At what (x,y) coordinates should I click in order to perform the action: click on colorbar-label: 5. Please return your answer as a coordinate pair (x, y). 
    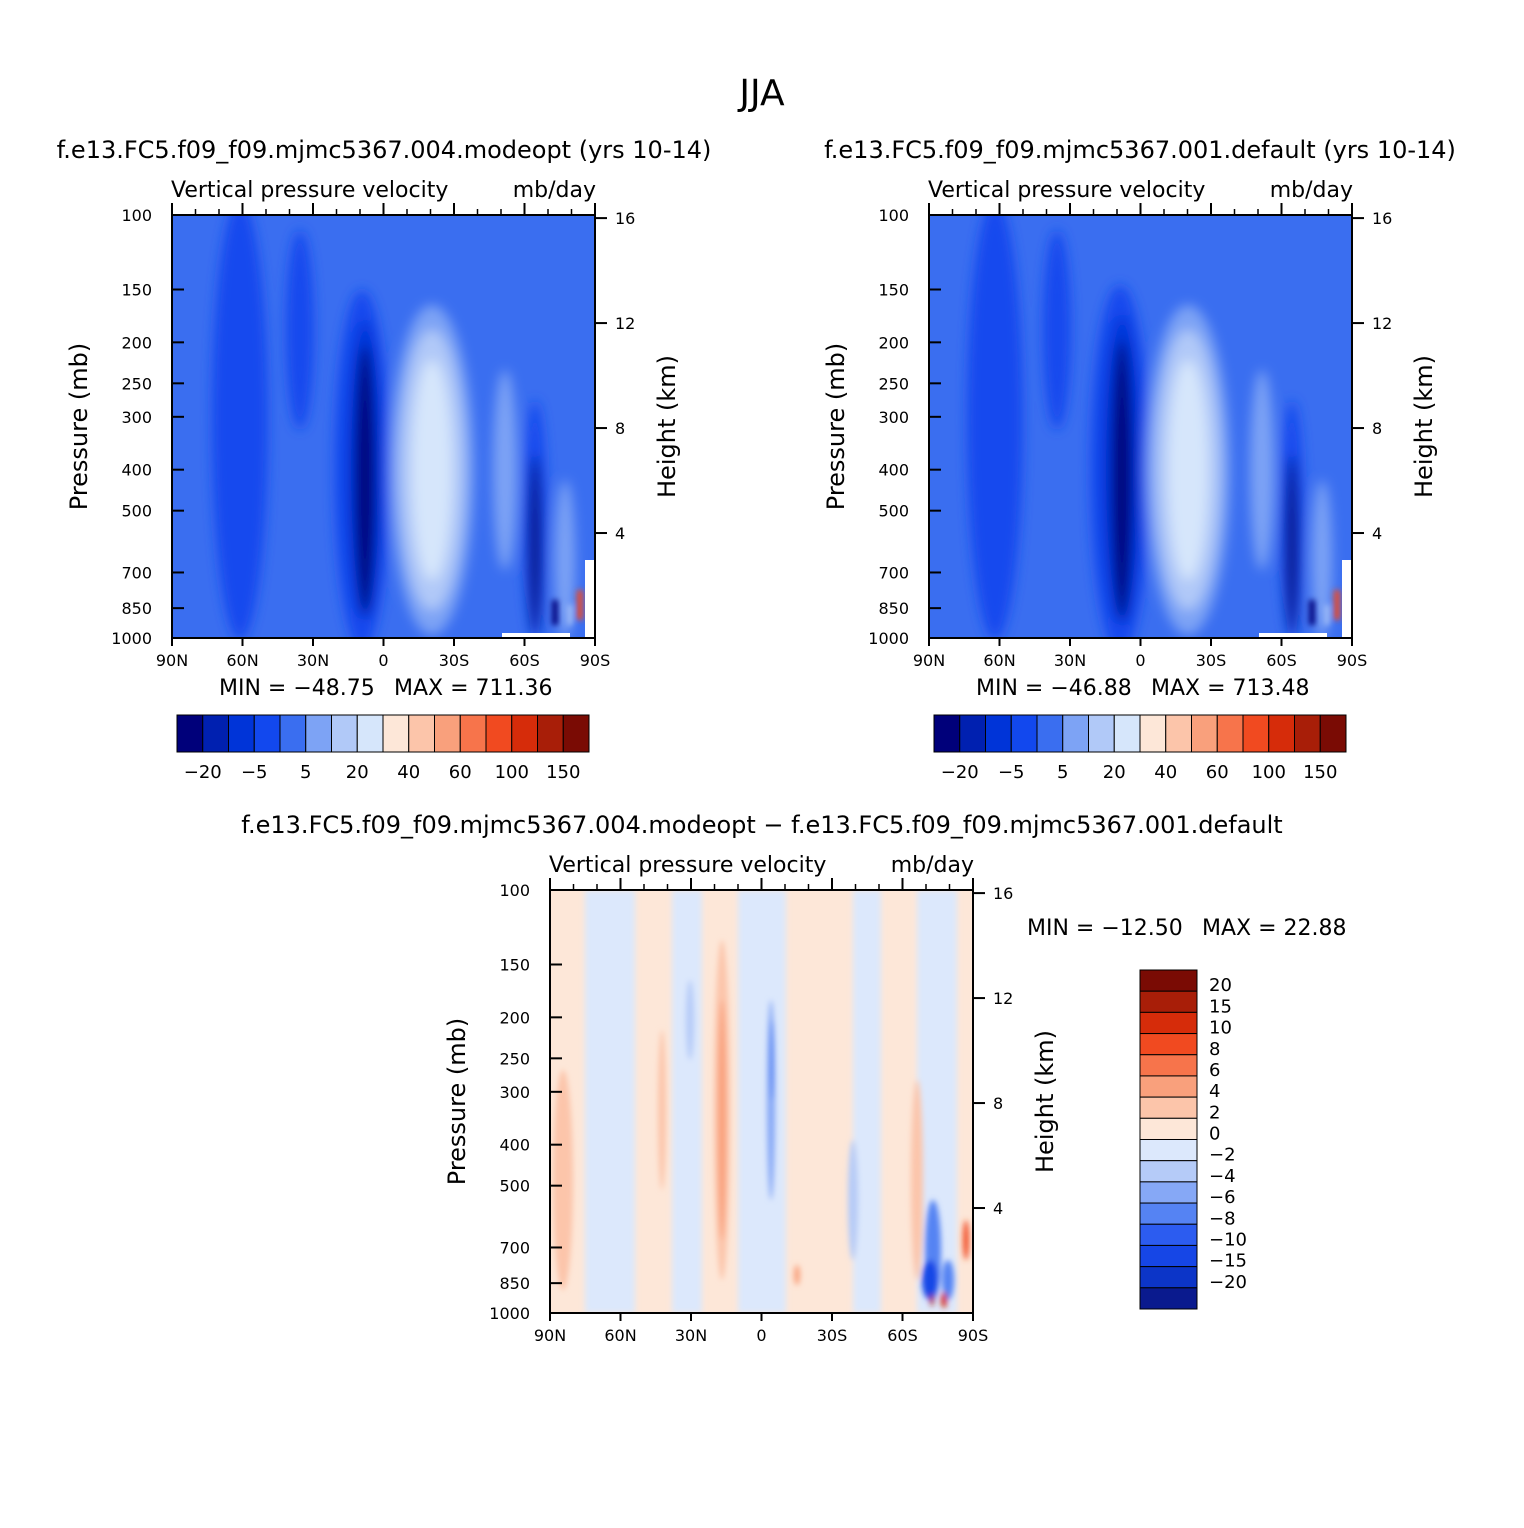
    Looking at the image, I should click on (1062, 772).